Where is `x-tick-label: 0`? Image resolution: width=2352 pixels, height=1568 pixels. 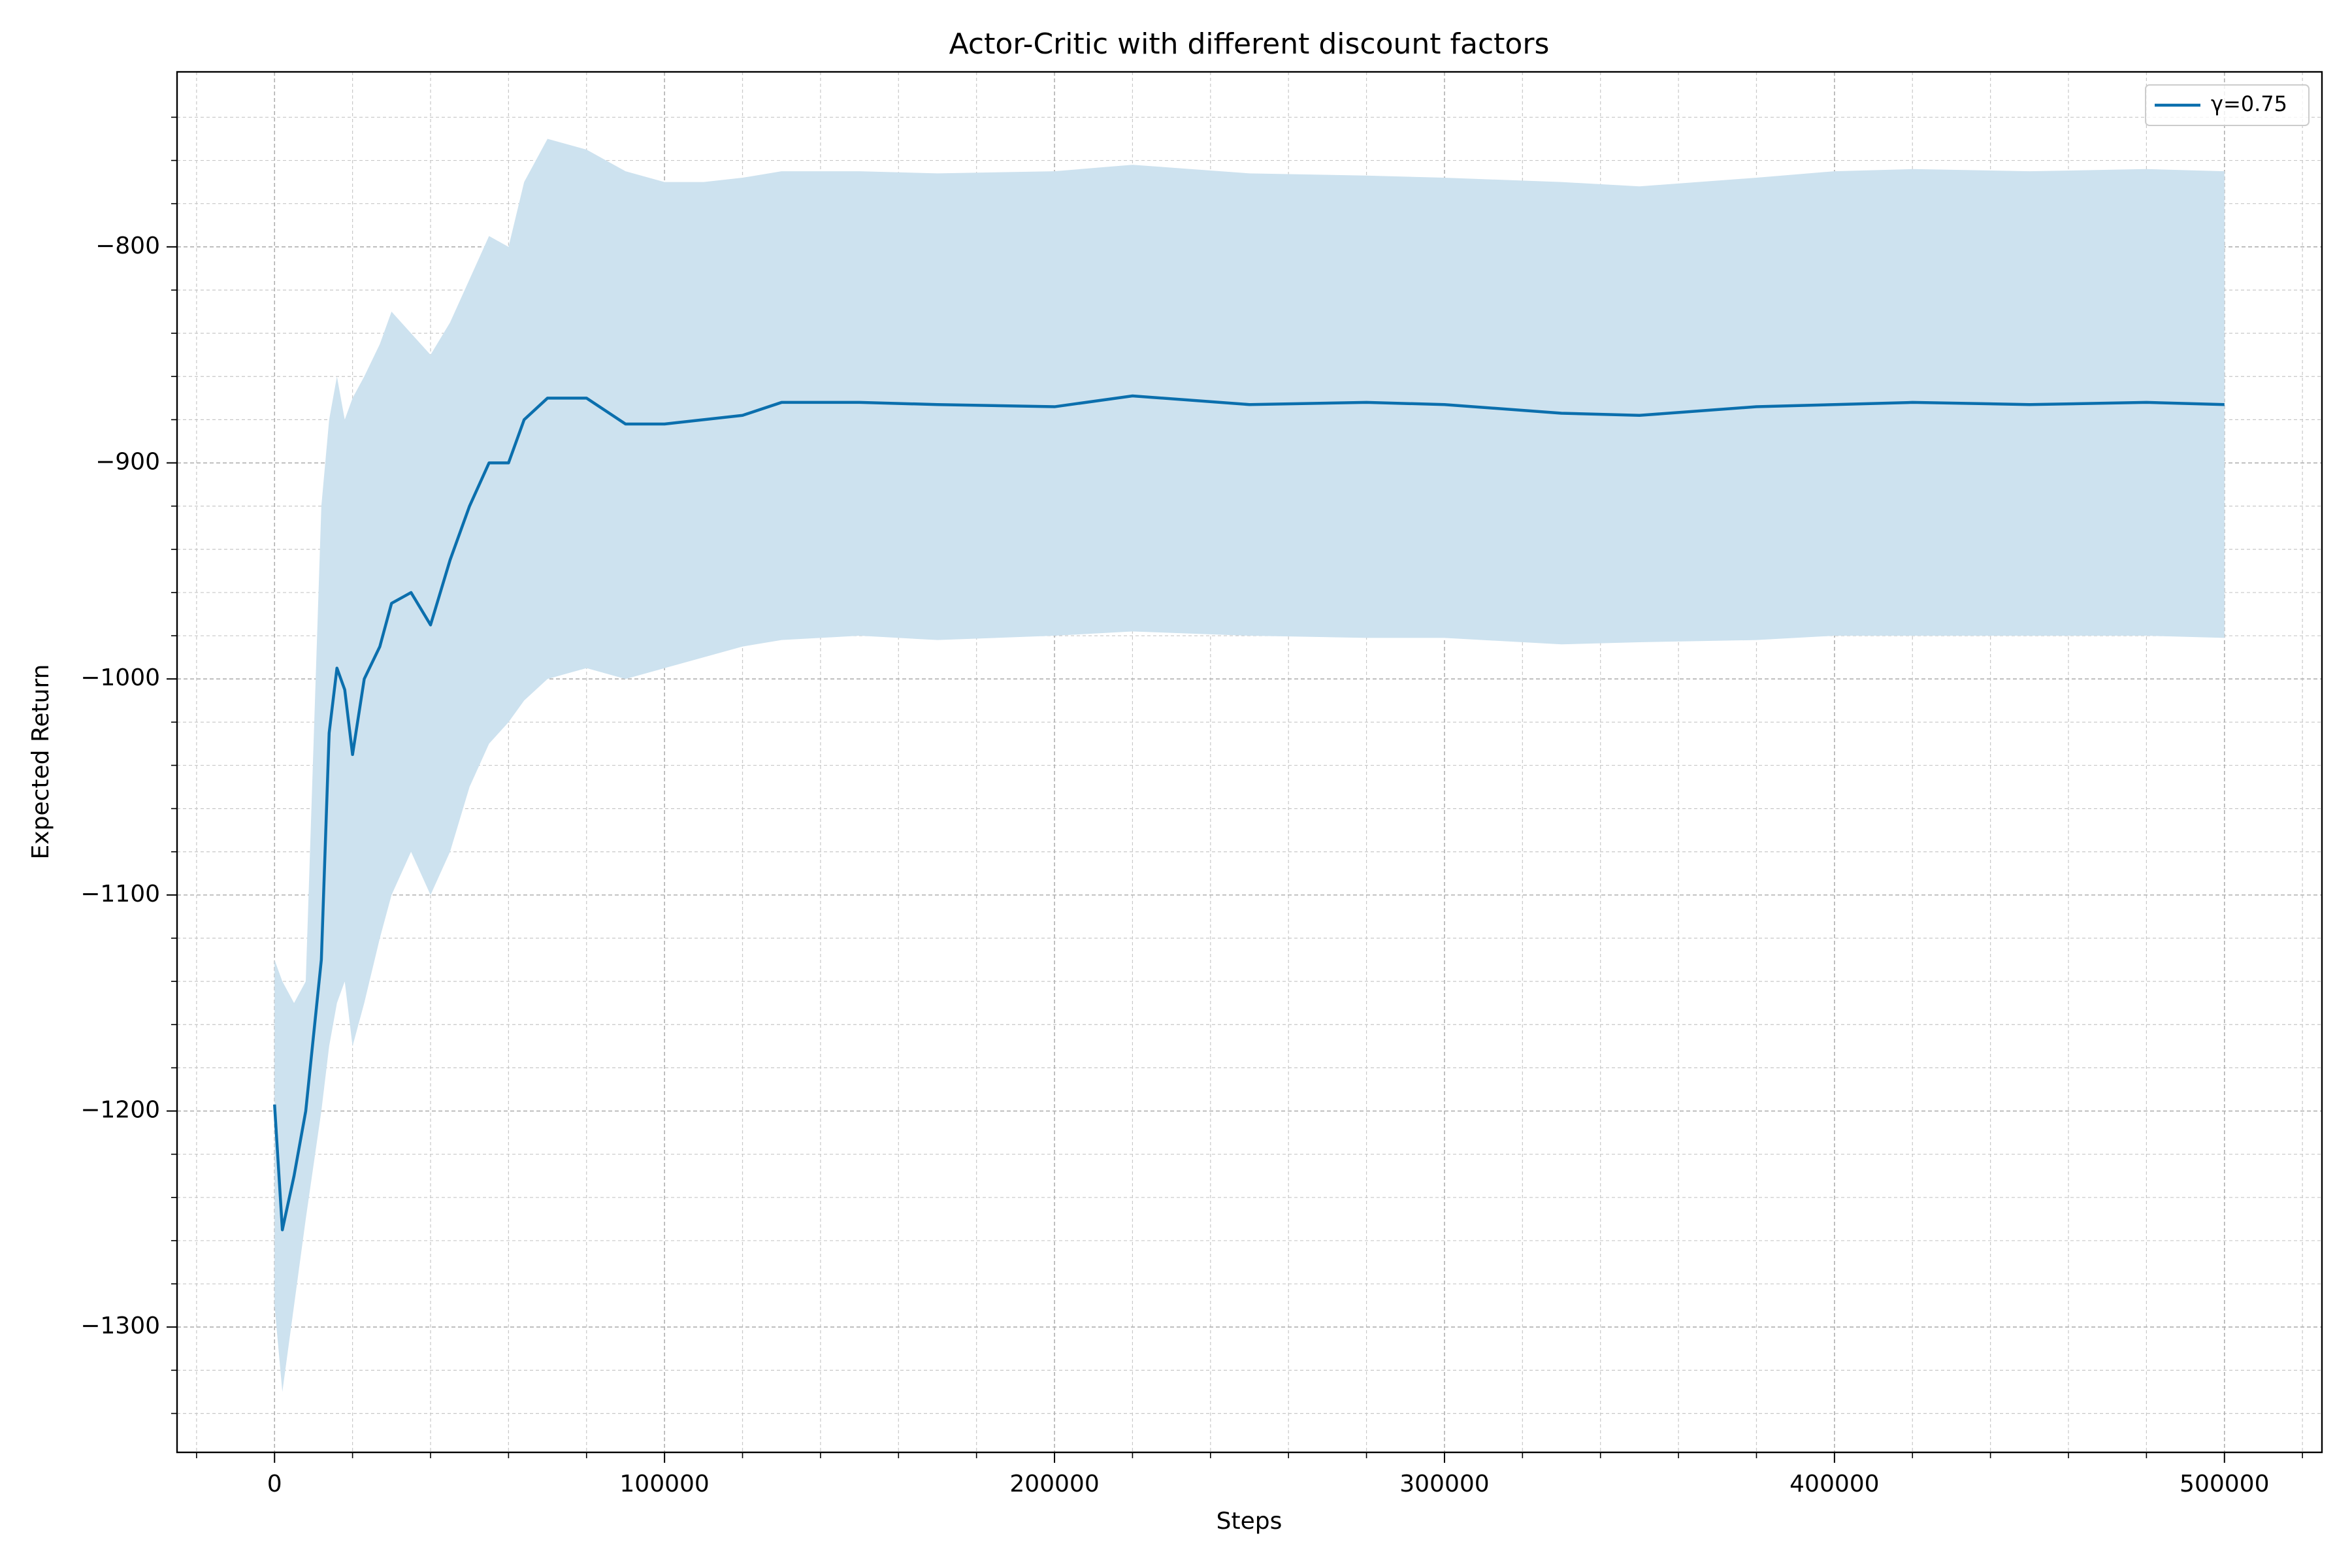
x-tick-label: 0 is located at coordinates (274, 1484).